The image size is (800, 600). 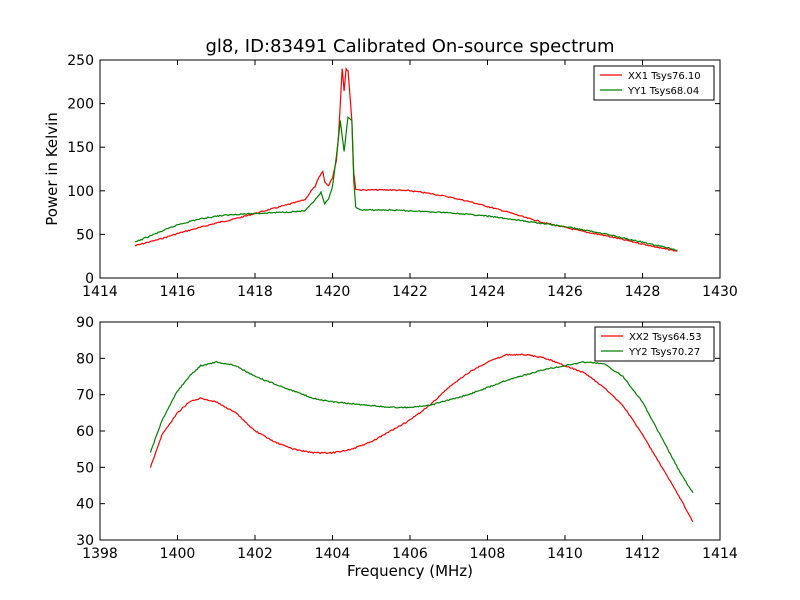 I want to click on x-tick-label: 1404, so click(x=333, y=554).